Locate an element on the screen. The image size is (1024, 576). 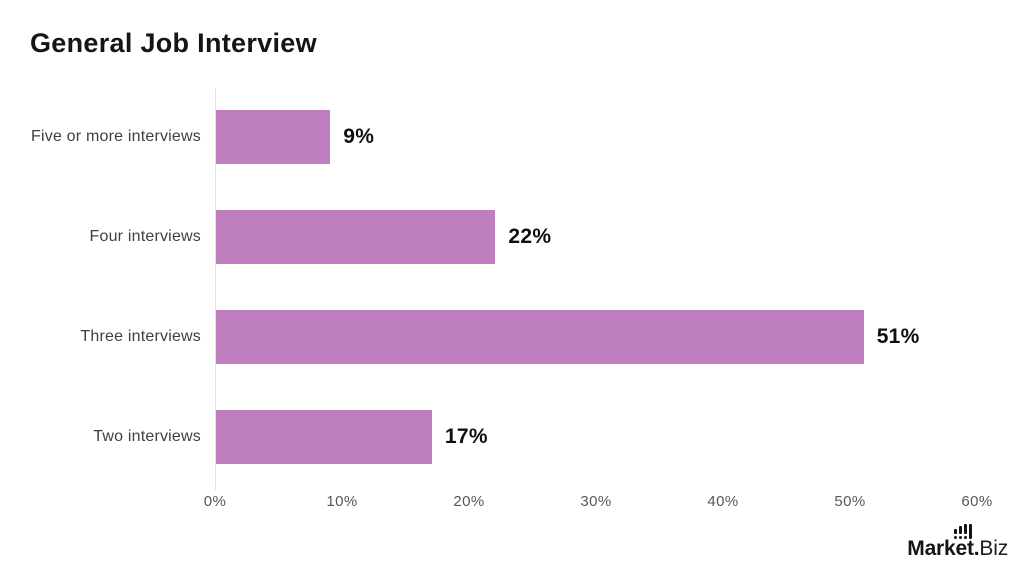
category-label: Two interviews is located at coordinates (147, 436).